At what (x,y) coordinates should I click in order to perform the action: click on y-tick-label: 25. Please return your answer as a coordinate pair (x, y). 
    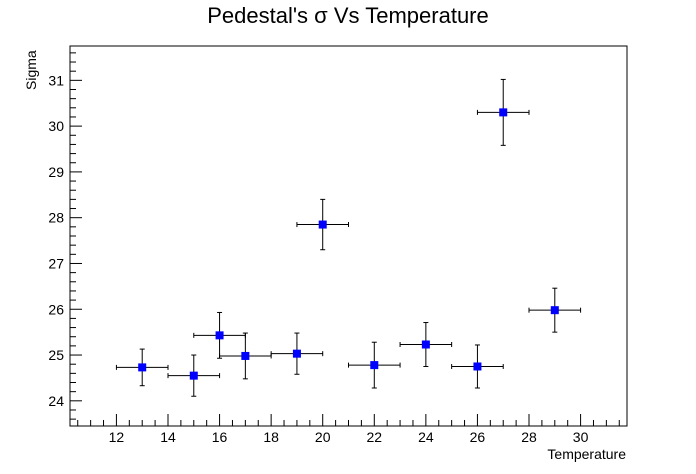
    Looking at the image, I should click on (56, 355).